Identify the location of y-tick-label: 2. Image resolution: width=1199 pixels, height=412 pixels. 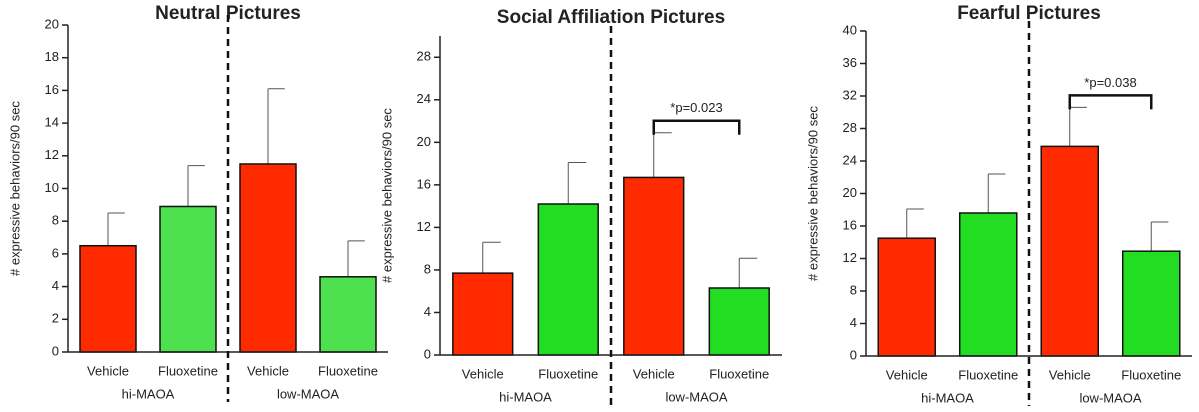
(55, 318).